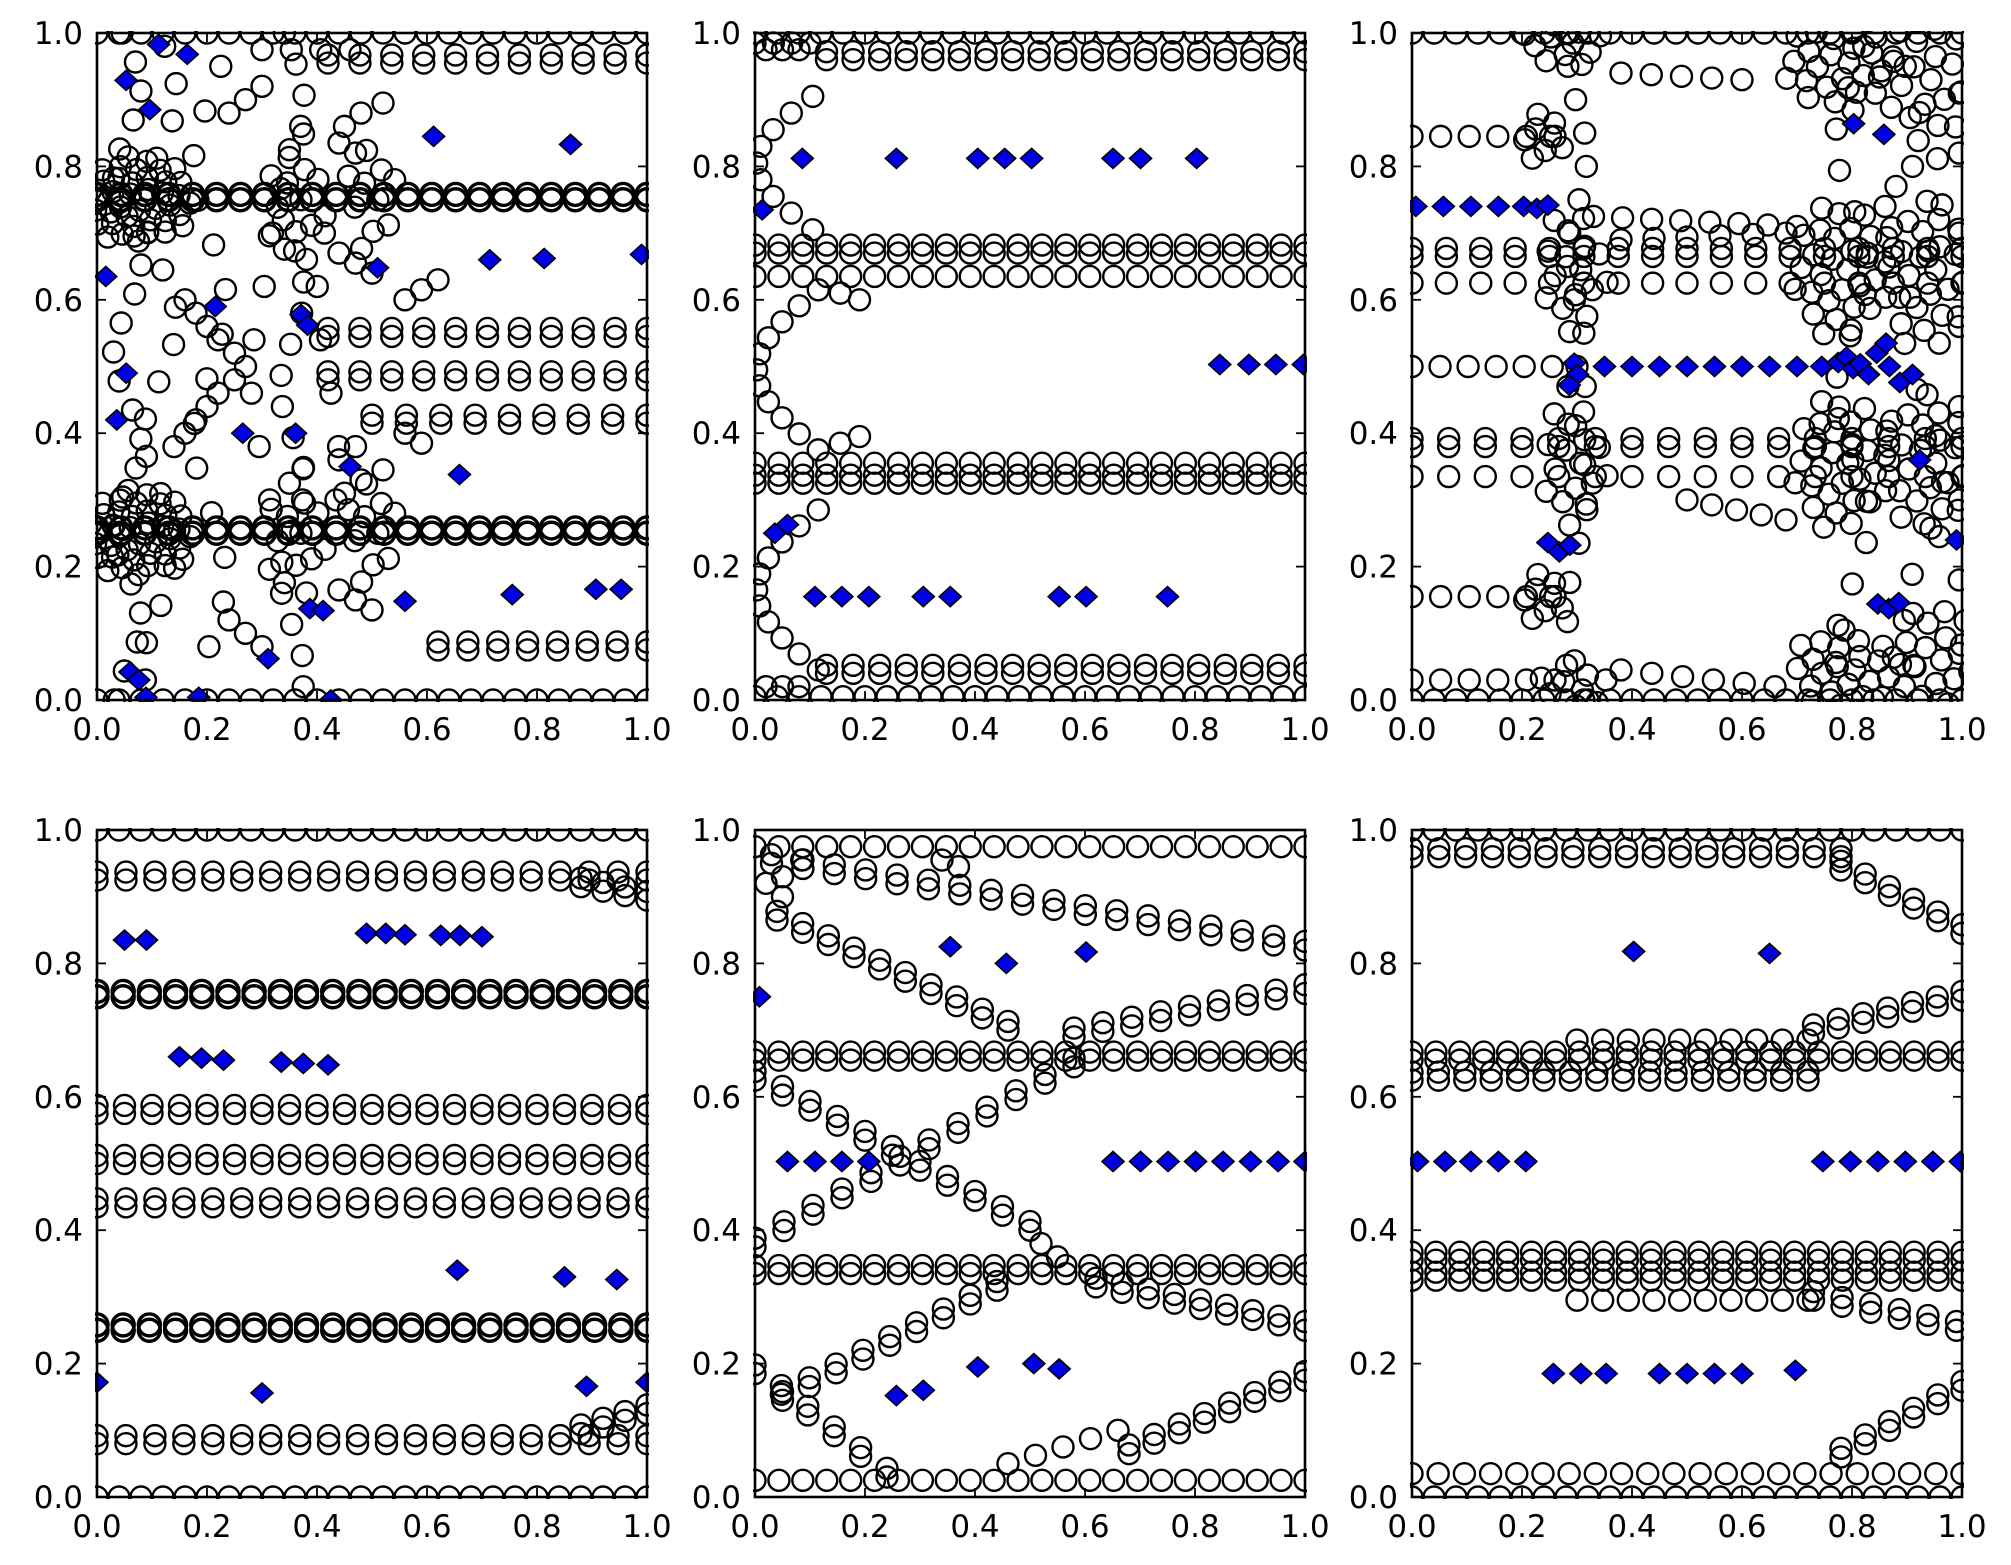  Describe the element at coordinates (372, 1160) in the screenshot. I see `bold-circle-markers-series` at that location.